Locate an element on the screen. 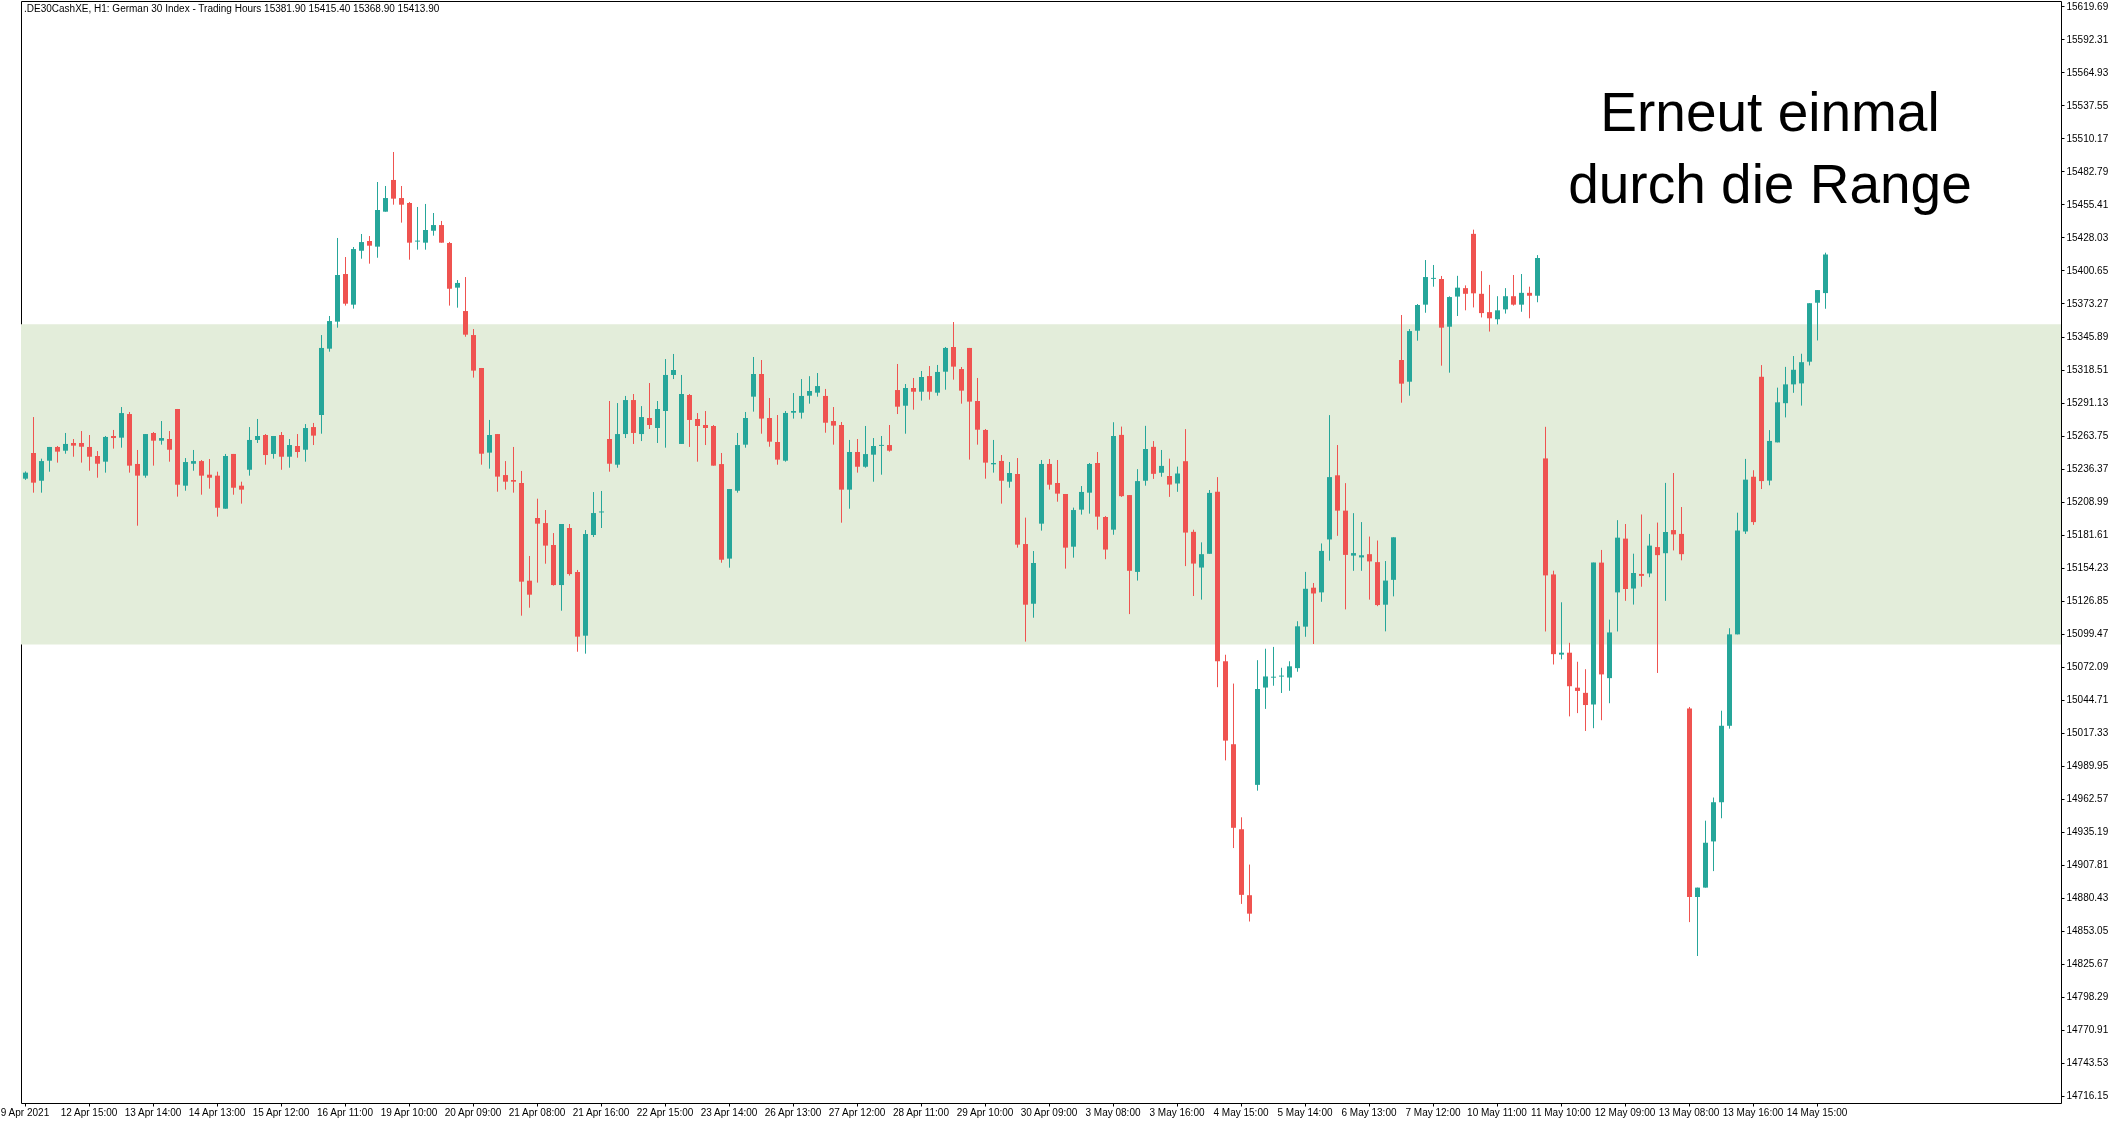 Image resolution: width=2118 pixels, height=1123 pixels. x-tick-label: 3 May 08:00 is located at coordinates (1113, 1112).